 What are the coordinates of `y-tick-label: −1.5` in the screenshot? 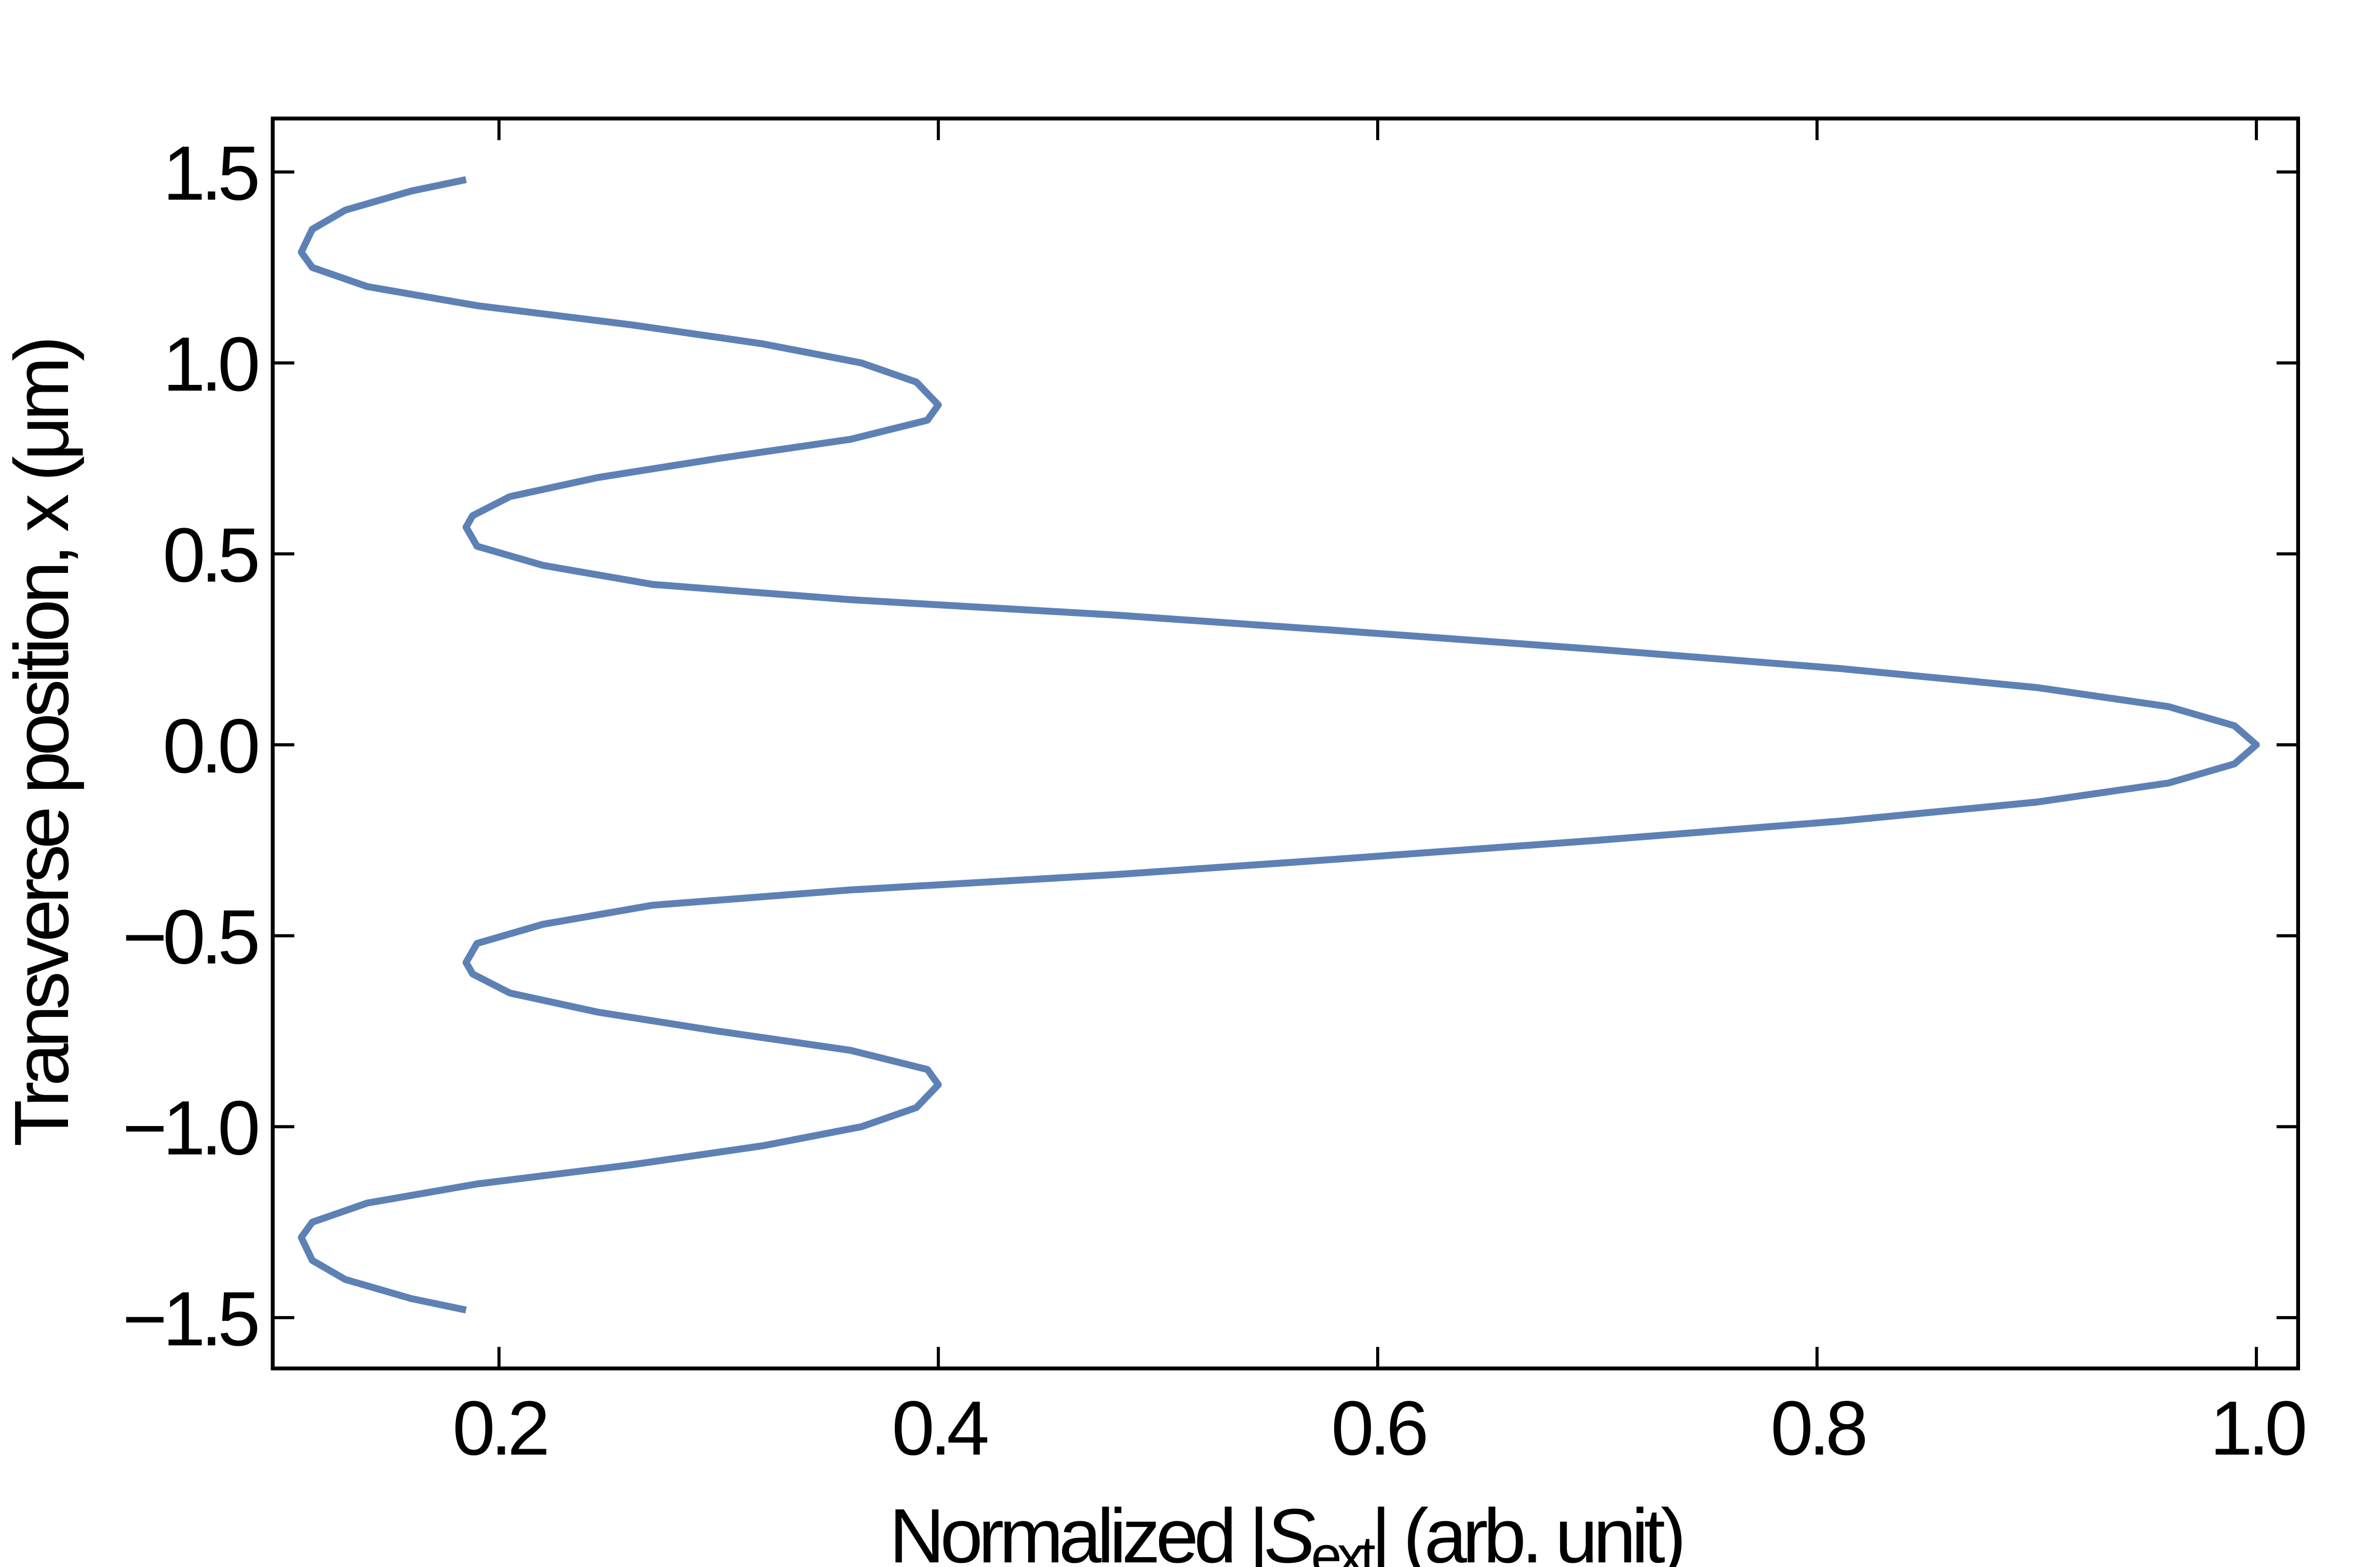 It's located at (190, 1319).